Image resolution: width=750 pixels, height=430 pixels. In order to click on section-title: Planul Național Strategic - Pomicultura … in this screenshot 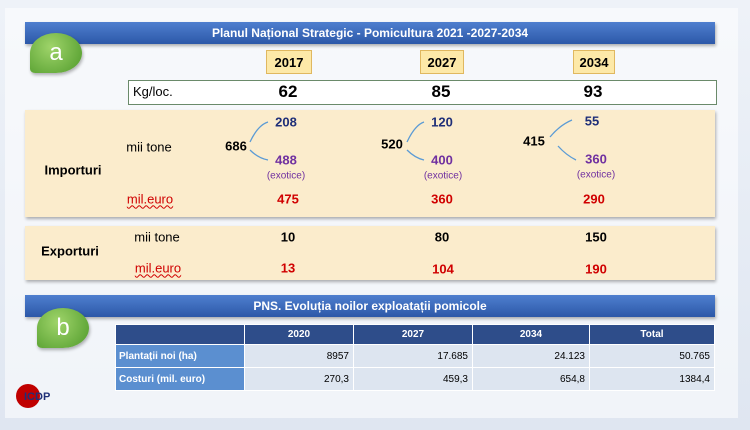, I will do `click(370, 33)`.